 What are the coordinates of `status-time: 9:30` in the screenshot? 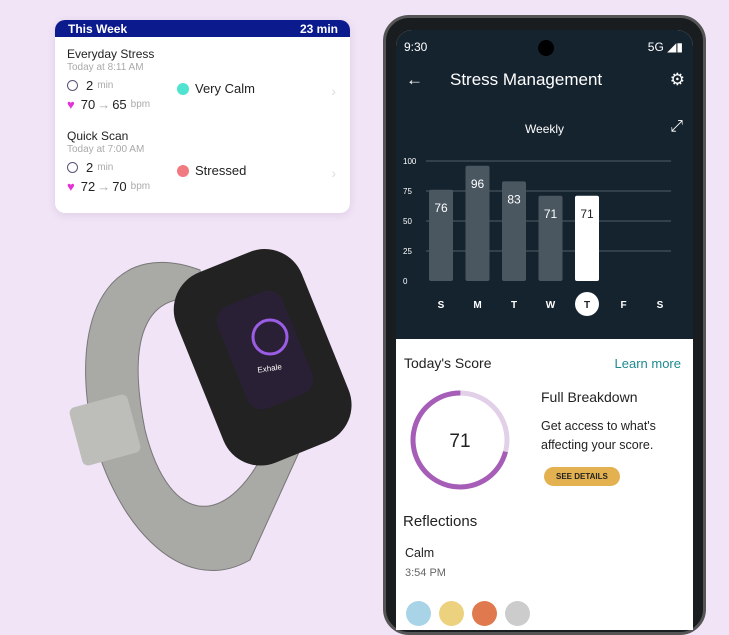 It's located at (416, 47).